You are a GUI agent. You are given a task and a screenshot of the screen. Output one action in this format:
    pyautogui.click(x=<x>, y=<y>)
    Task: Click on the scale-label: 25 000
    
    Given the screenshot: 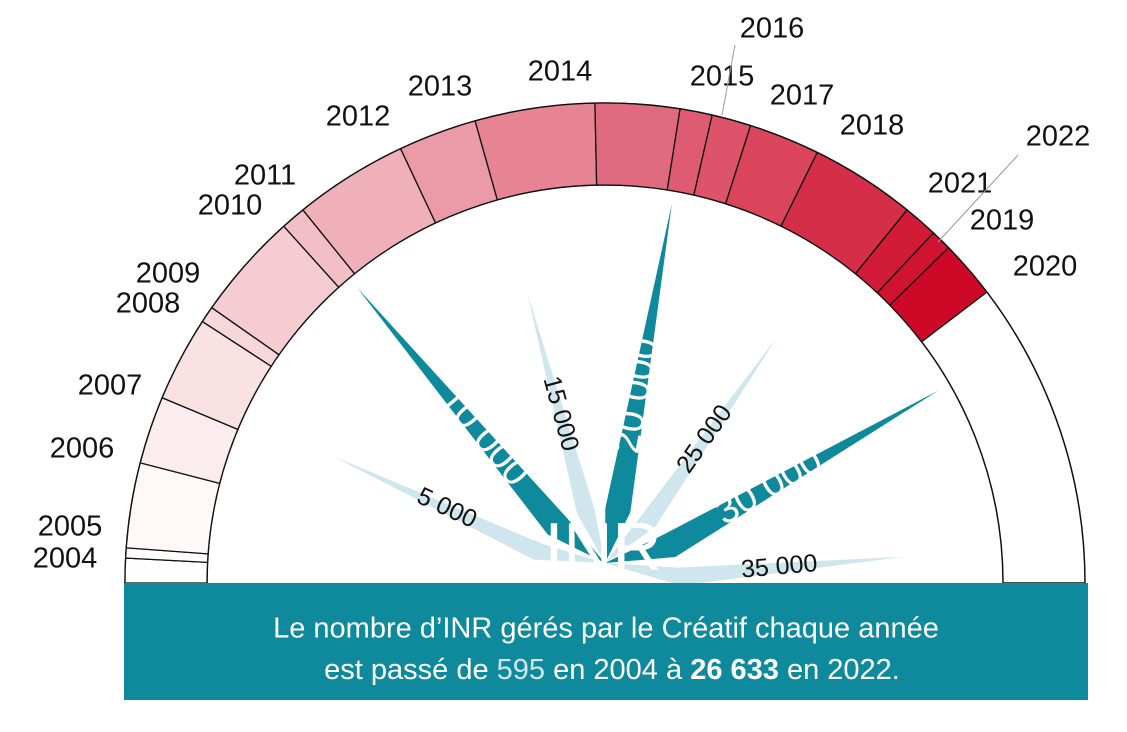 What is the action you would take?
    pyautogui.click(x=704, y=439)
    